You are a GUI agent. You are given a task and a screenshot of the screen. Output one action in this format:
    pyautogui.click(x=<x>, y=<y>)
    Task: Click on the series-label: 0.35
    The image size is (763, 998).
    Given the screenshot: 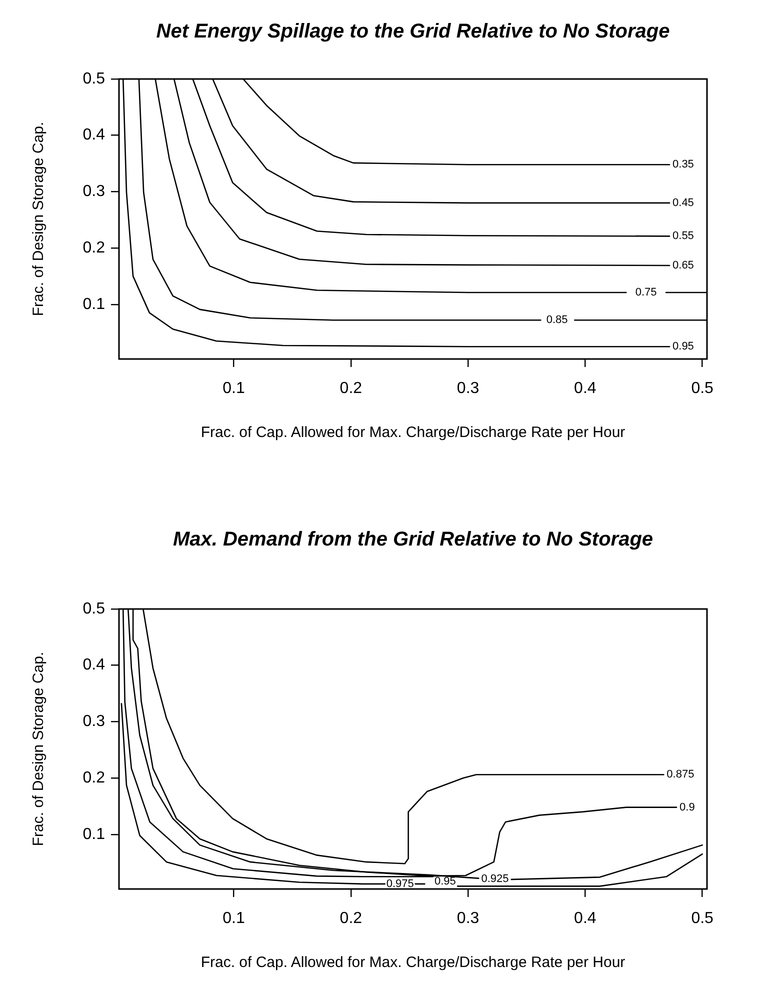 What is the action you would take?
    pyautogui.click(x=683, y=164)
    